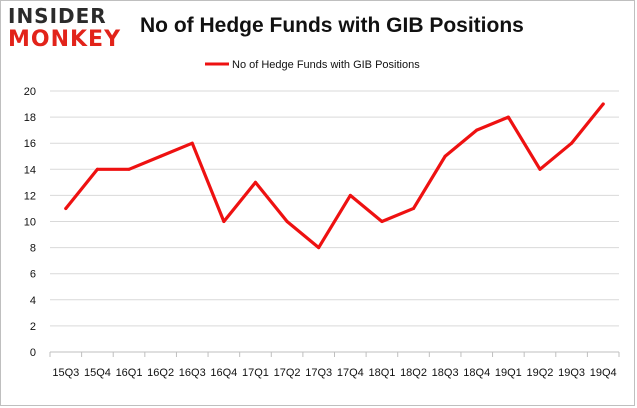 This screenshot has height=408, width=637. I want to click on x-tick-label: 15Q3, so click(65, 373).